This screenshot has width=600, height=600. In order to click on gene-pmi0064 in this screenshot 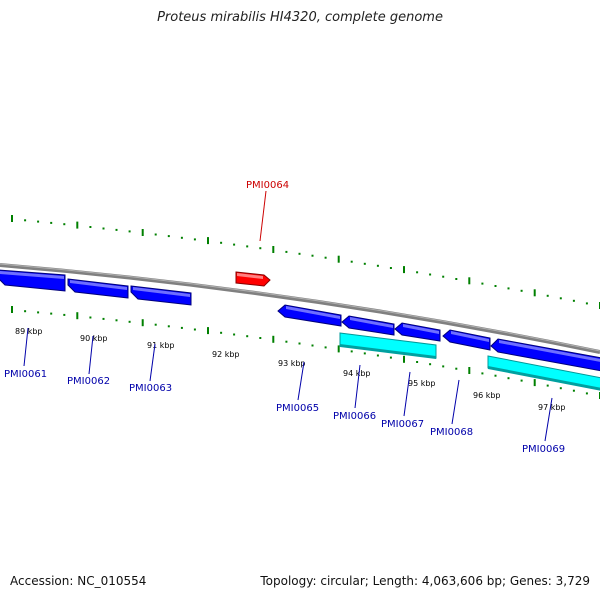, I will do `click(253, 279)`.